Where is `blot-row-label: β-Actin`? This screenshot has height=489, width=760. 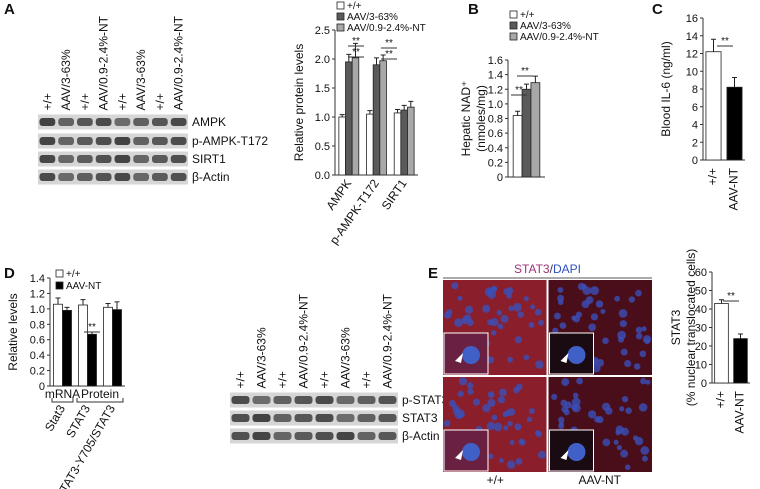 blot-row-label: β-Actin is located at coordinates (211, 177).